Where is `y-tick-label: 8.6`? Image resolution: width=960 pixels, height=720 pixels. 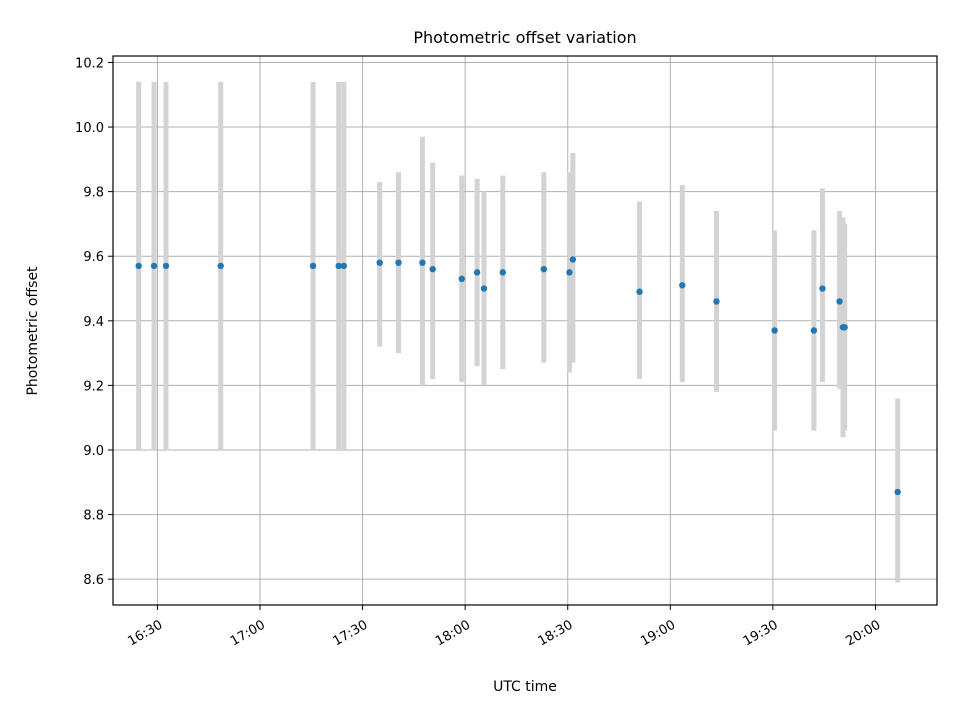 y-tick-label: 8.6 is located at coordinates (93, 580).